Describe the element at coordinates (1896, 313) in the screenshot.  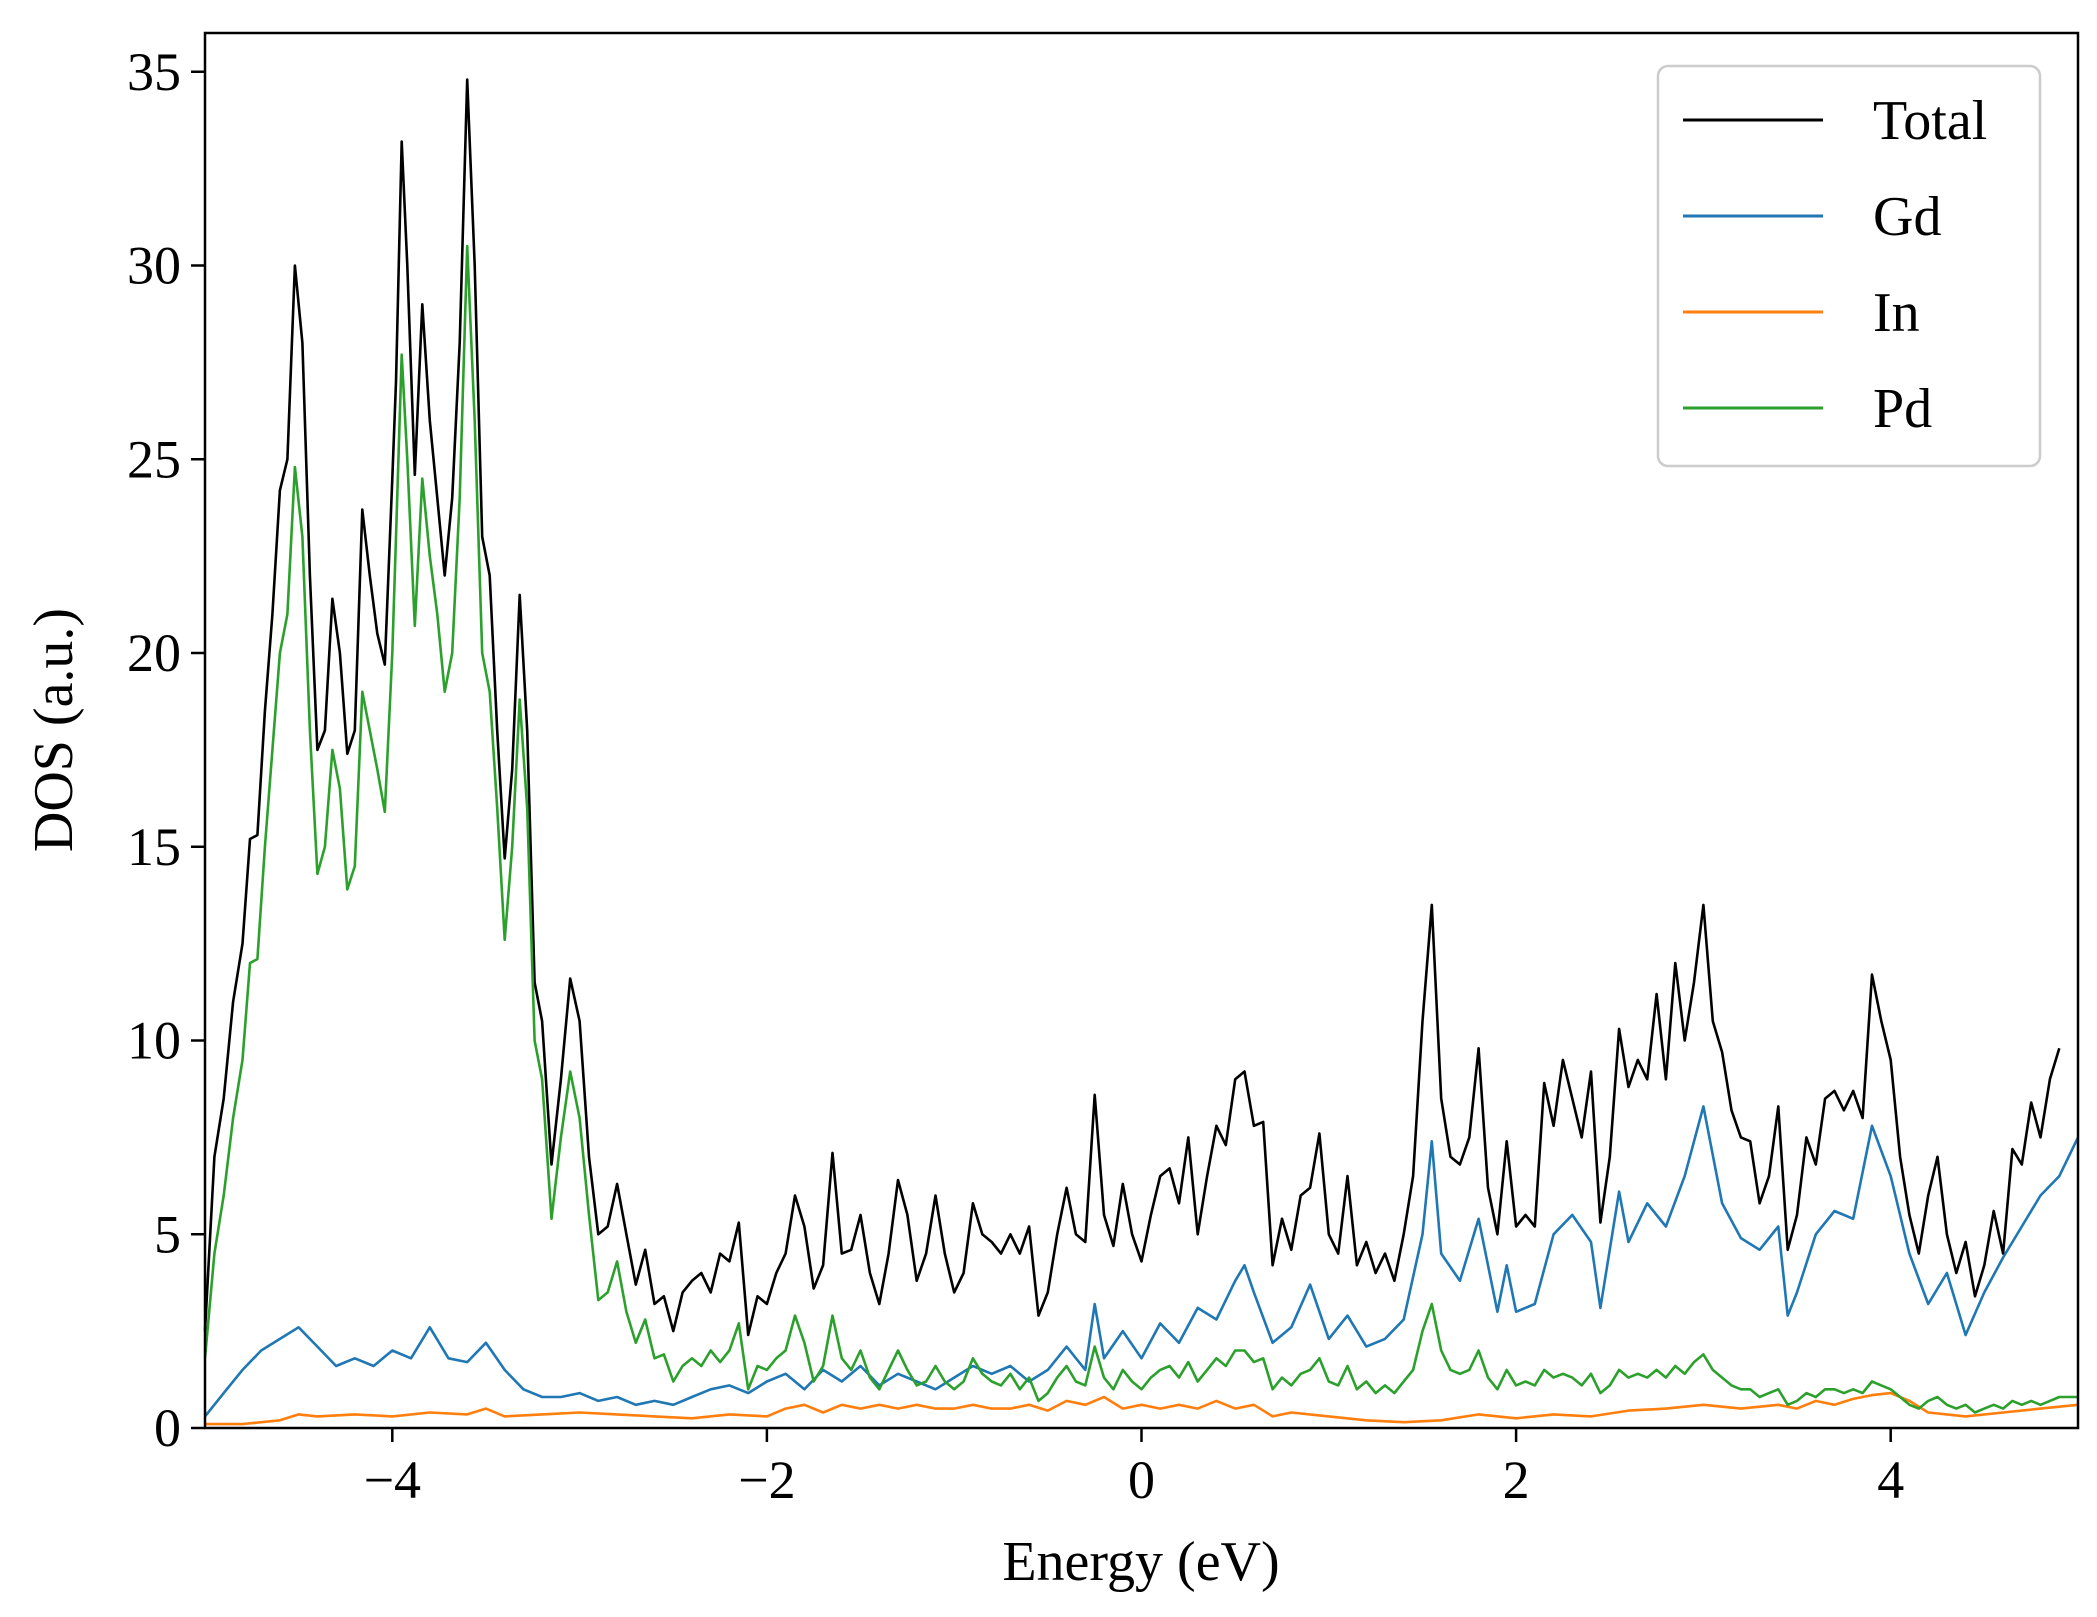
I see `legend-label-in: In` at that location.